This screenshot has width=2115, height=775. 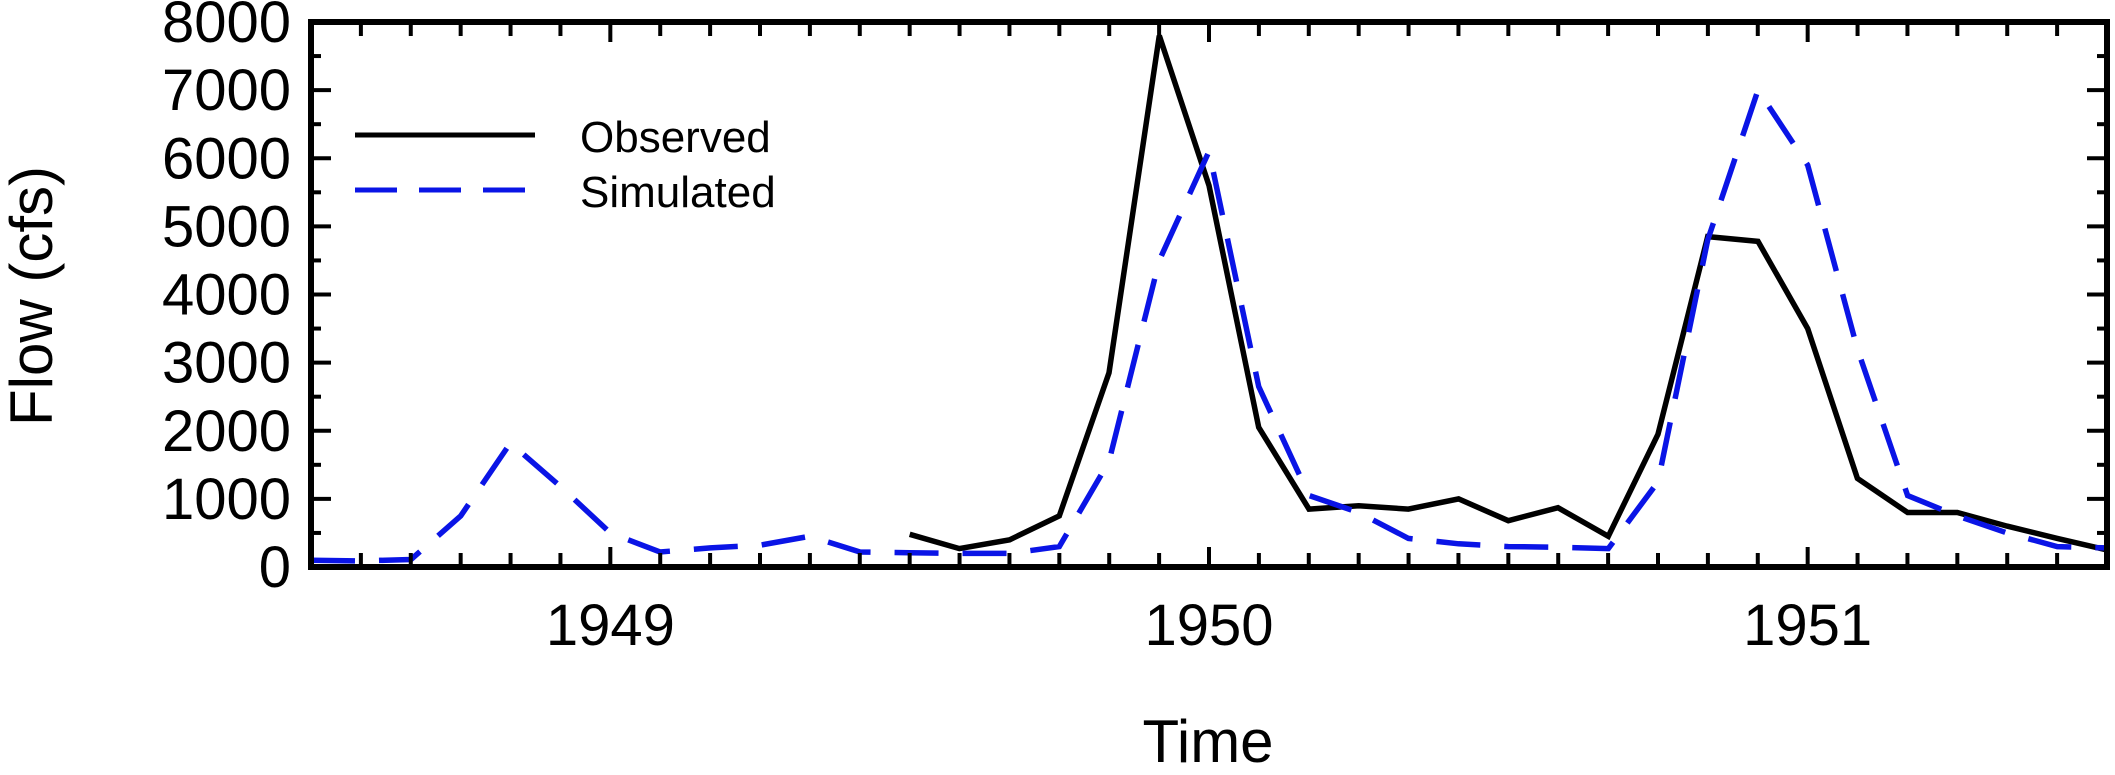 I want to click on y-tick-label: 2000, so click(x=226, y=431).